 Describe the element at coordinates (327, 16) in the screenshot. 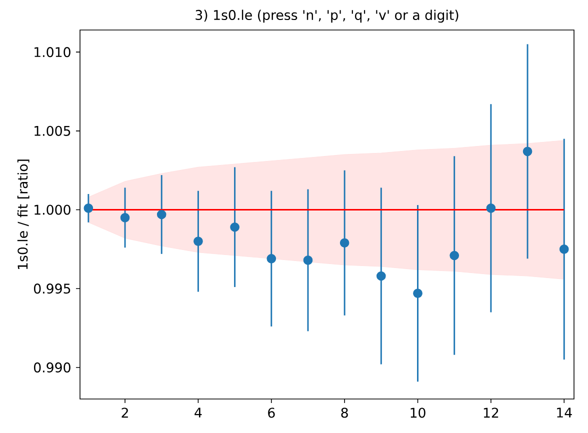

I see `chart-title: 3) 1s0.le (press 'n', 'p', 'q', 'v' or a digit)` at that location.